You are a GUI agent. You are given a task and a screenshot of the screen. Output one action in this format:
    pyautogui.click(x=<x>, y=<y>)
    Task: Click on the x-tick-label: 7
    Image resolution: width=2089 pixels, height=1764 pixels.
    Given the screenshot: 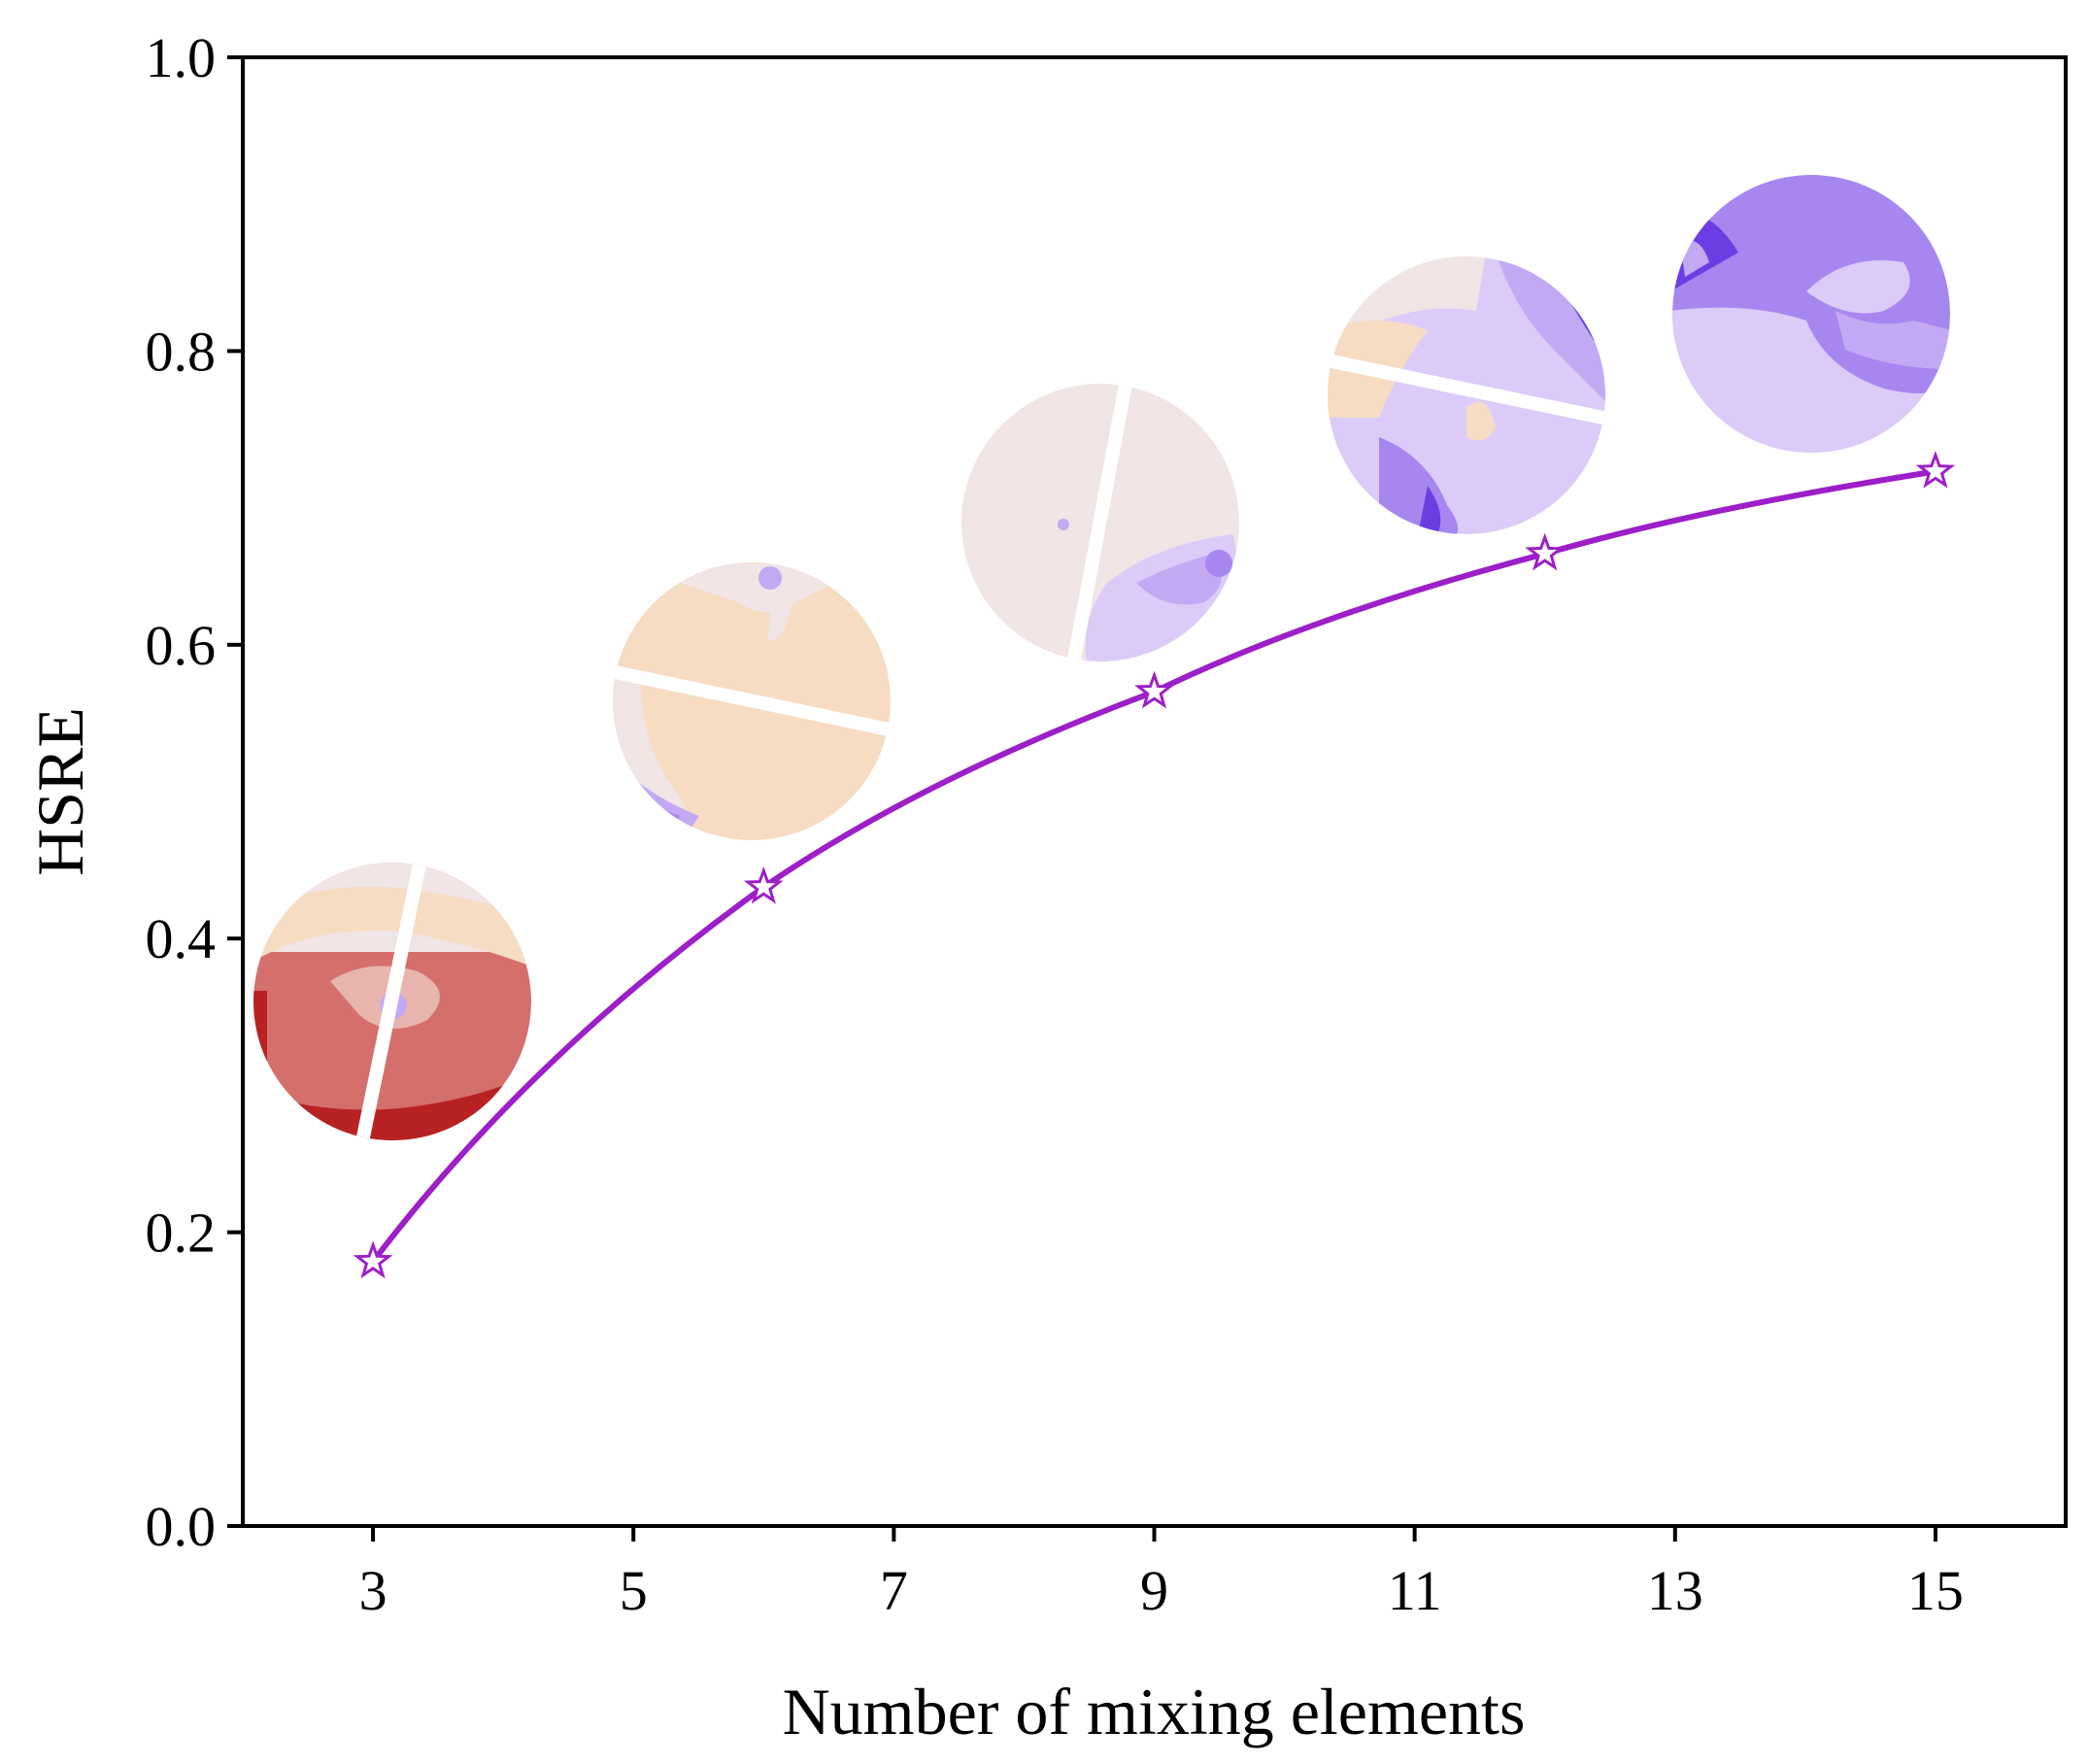 What is the action you would take?
    pyautogui.click(x=894, y=1590)
    